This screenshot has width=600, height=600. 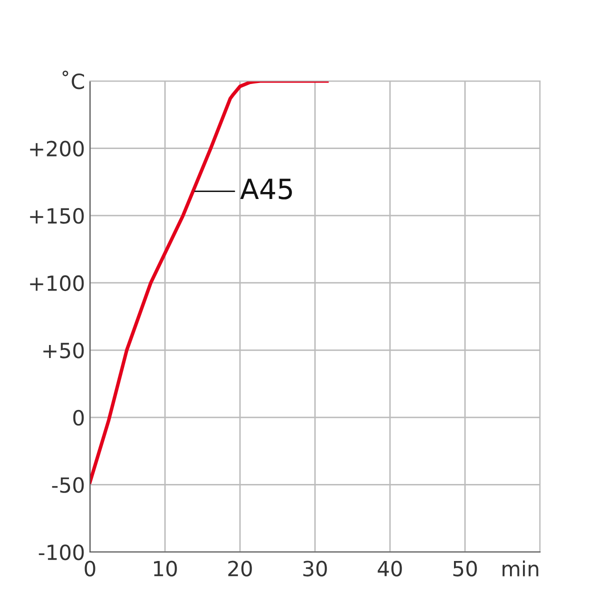 What do you see at coordinates (465, 568) in the screenshot?
I see `x-tick-label: 50` at bounding box center [465, 568].